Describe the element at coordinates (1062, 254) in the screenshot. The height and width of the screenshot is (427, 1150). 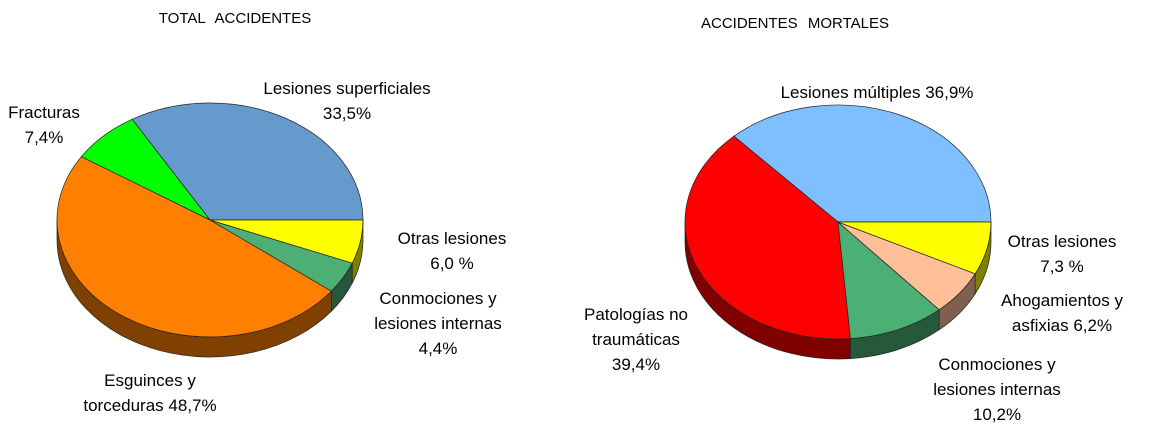
I see `slice-label: Otras lesiones 7,3 %` at that location.